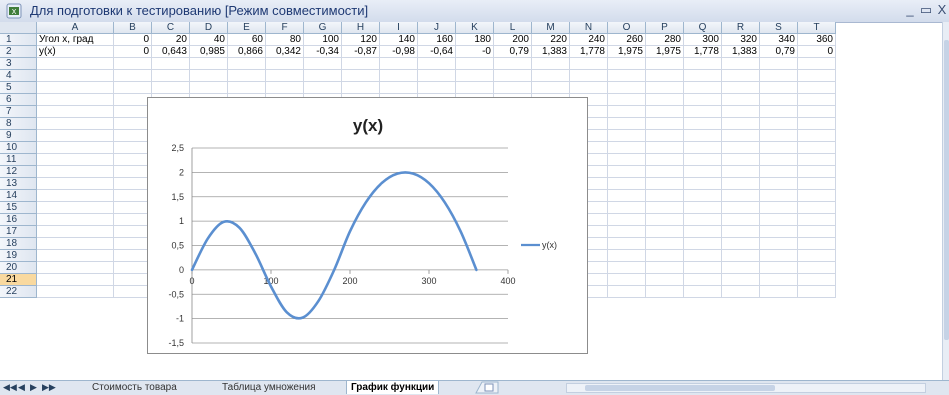 The width and height of the screenshot is (949, 395). What do you see at coordinates (18, 208) in the screenshot?
I see `row-header: 15` at bounding box center [18, 208].